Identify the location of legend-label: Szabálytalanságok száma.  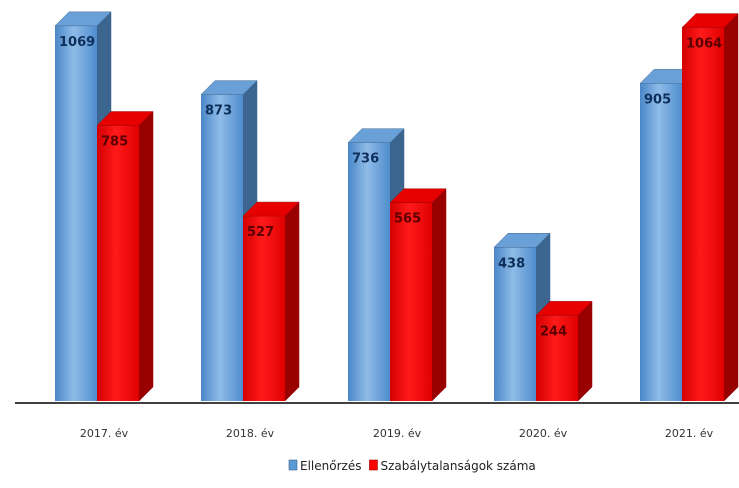
(457, 466).